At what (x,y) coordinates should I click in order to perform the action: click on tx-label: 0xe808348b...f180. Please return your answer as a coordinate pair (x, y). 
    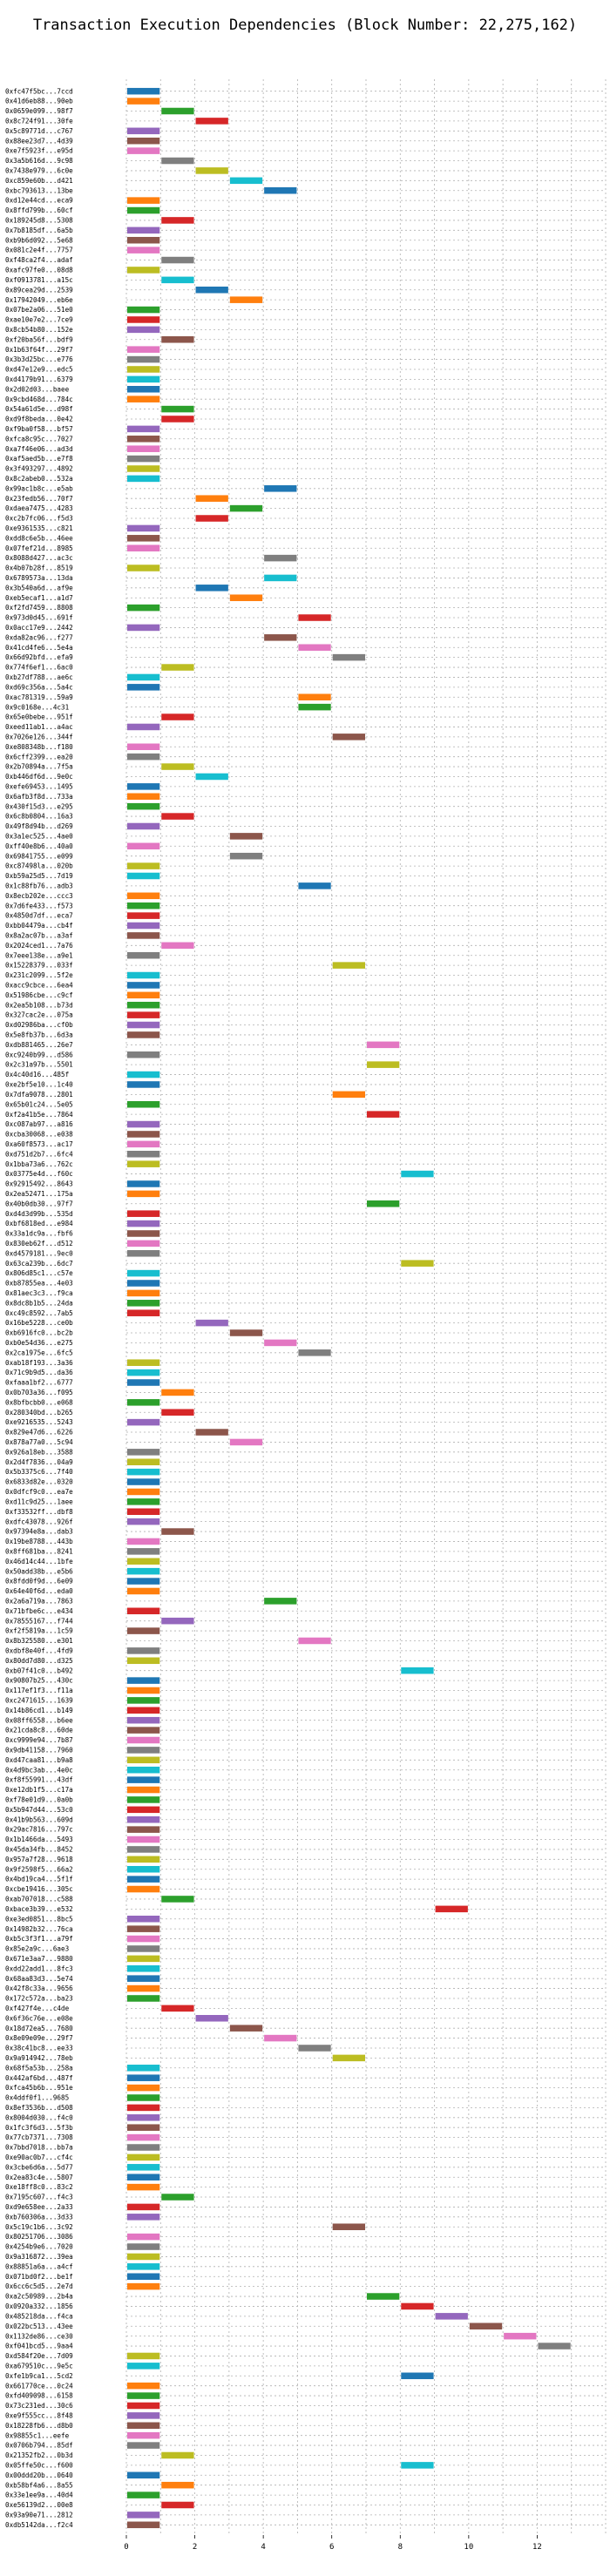
    Looking at the image, I should click on (39, 747).